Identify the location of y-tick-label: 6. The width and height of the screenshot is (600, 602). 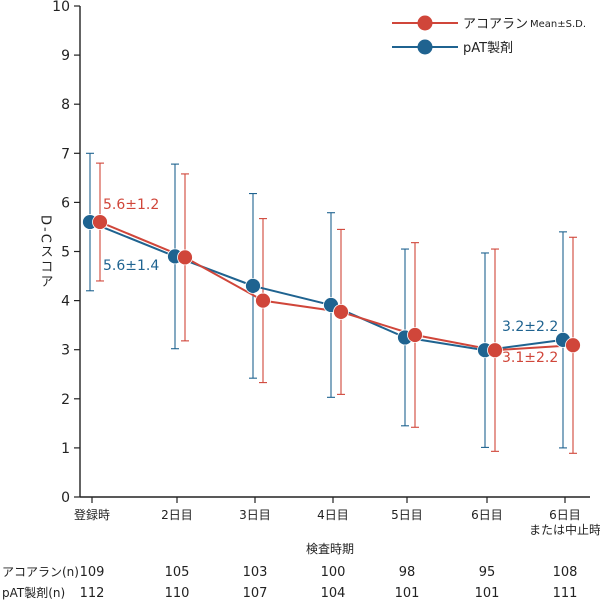
(65, 203).